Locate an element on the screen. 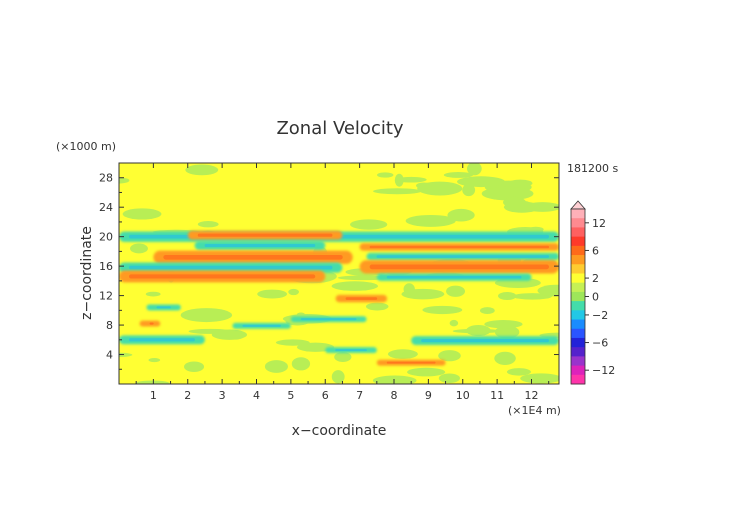 The image size is (752, 532). x-tick-label: 3 is located at coordinates (222, 395).